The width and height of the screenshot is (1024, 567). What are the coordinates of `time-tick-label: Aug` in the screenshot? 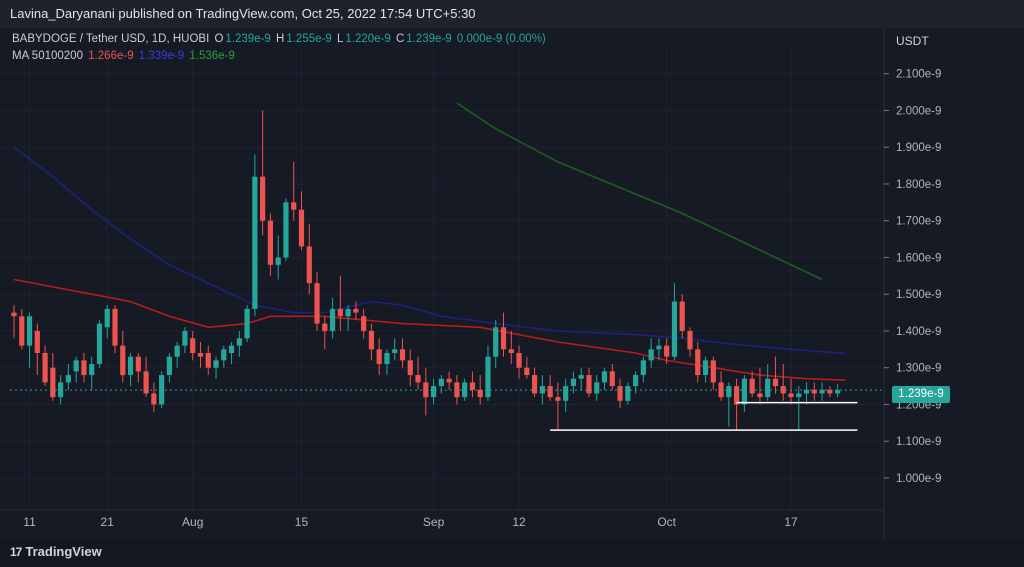 It's located at (192, 522).